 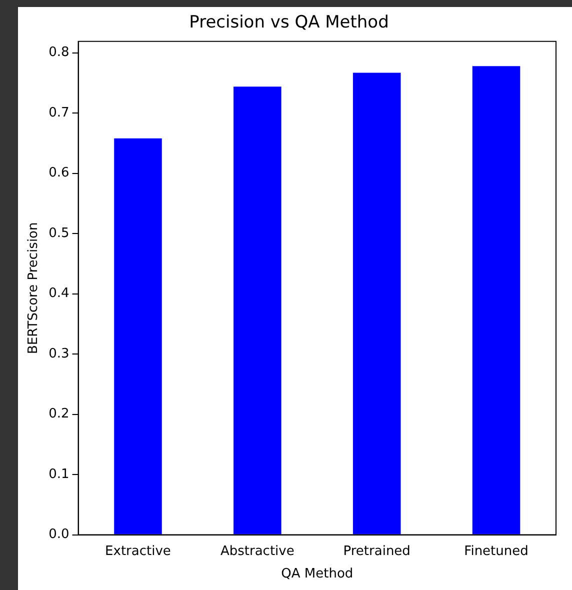 What do you see at coordinates (59, 52) in the screenshot?
I see `y-tick-label: 0.8` at bounding box center [59, 52].